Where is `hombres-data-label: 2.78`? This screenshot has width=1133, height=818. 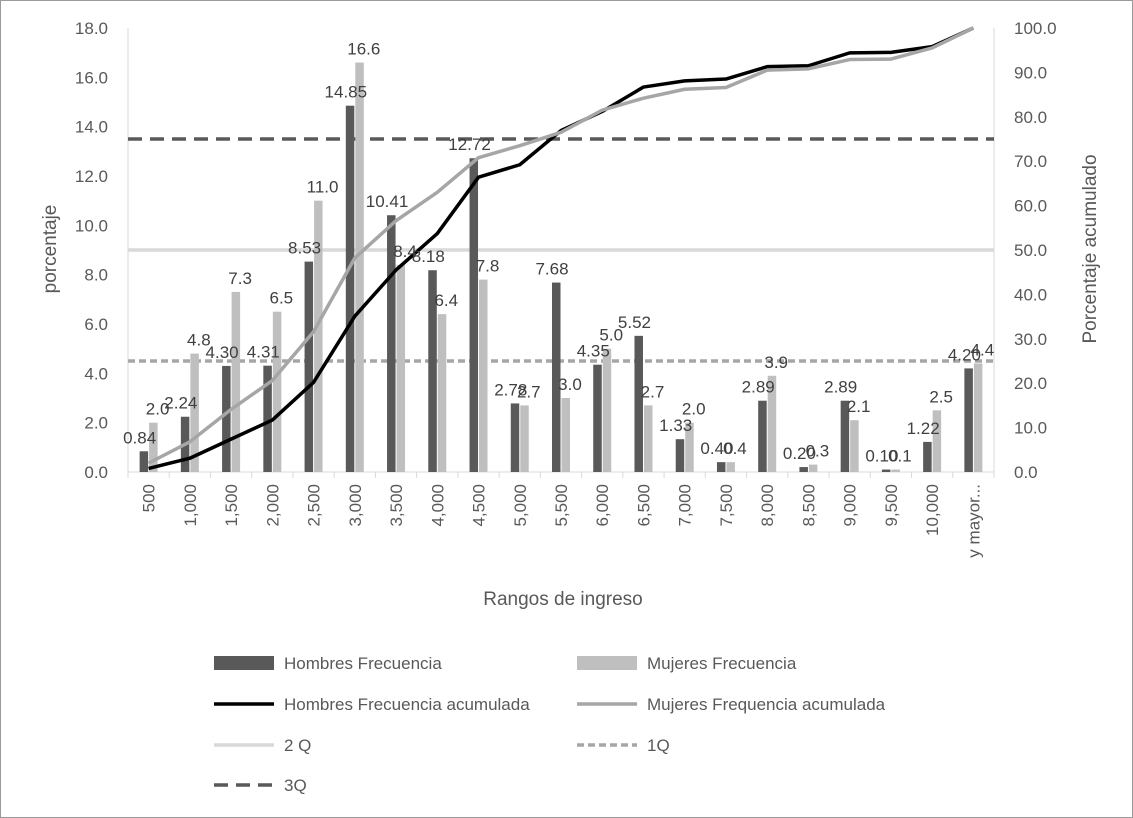
hombres-data-label: 2.78 is located at coordinates (510, 389).